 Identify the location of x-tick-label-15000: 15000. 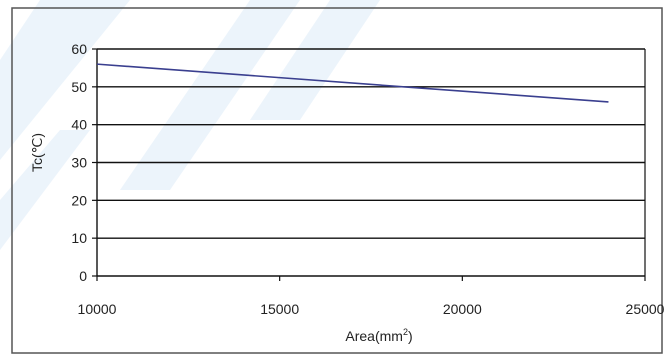
(279, 309).